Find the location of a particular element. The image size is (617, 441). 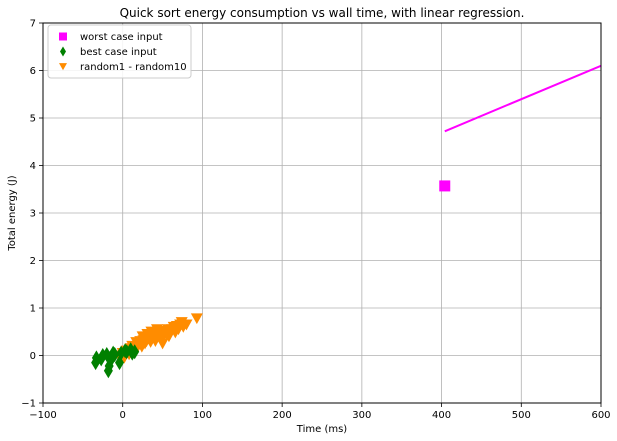

y-tick-label: 6 is located at coordinates (33, 71).